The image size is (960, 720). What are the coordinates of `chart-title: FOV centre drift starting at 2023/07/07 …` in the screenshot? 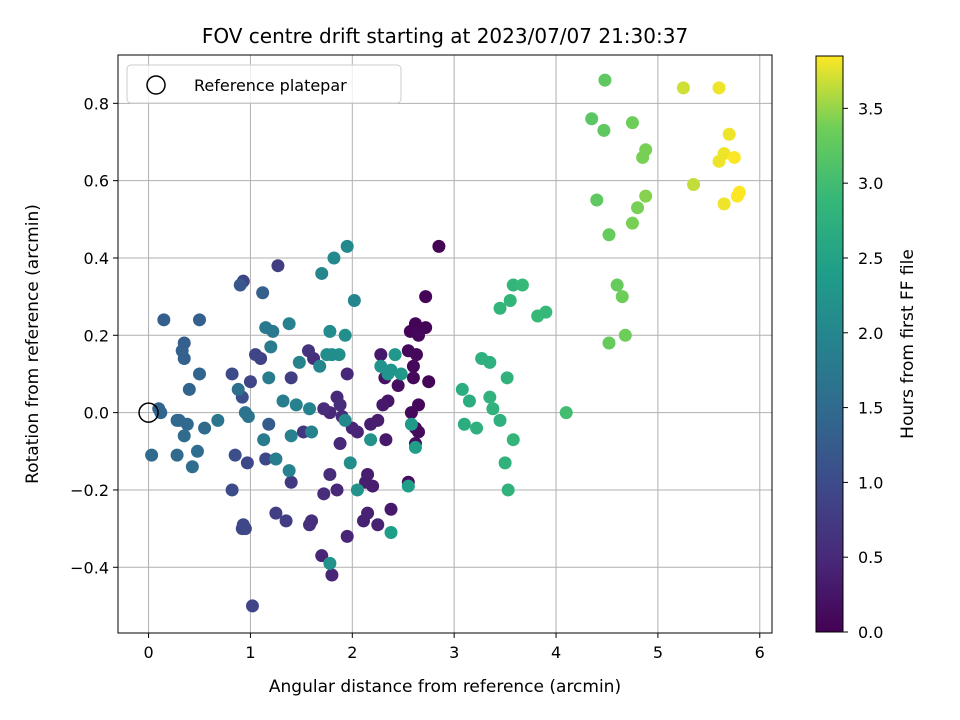 It's located at (445, 36).